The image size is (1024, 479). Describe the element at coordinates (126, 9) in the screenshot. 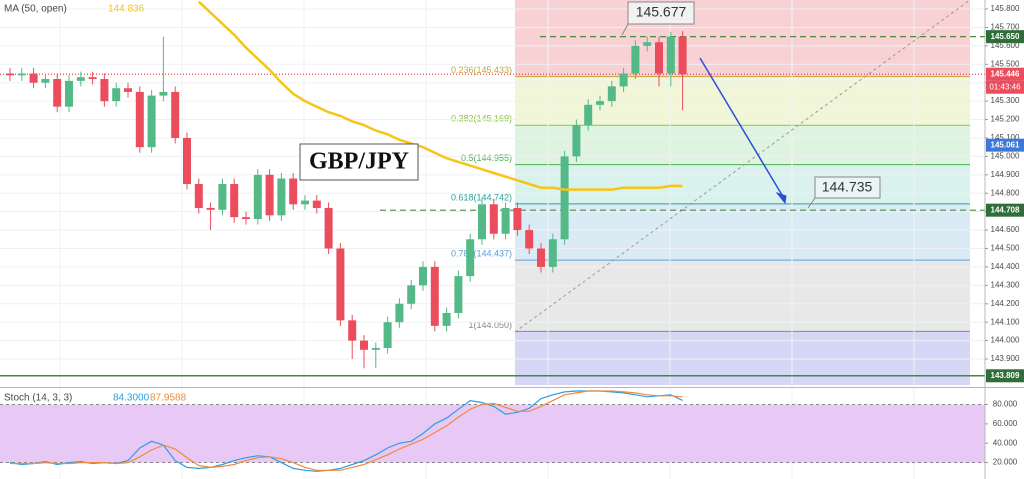

I see `indicator-value: 144.836` at that location.